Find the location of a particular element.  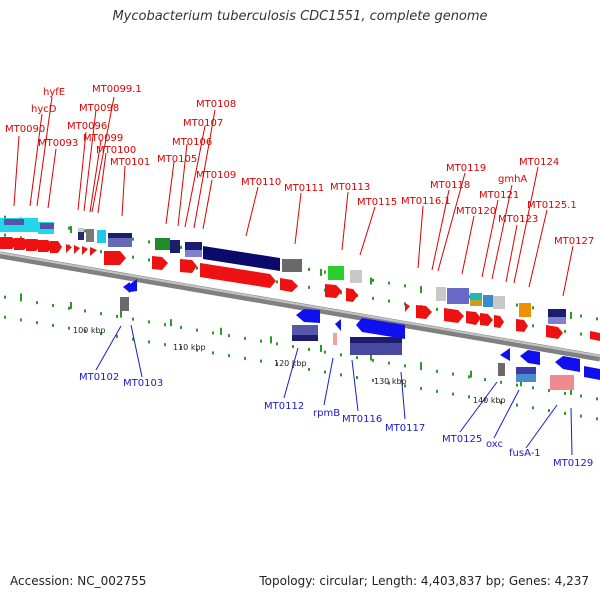

gene-label-MT0106: MT0106 is located at coordinates (192, 142).